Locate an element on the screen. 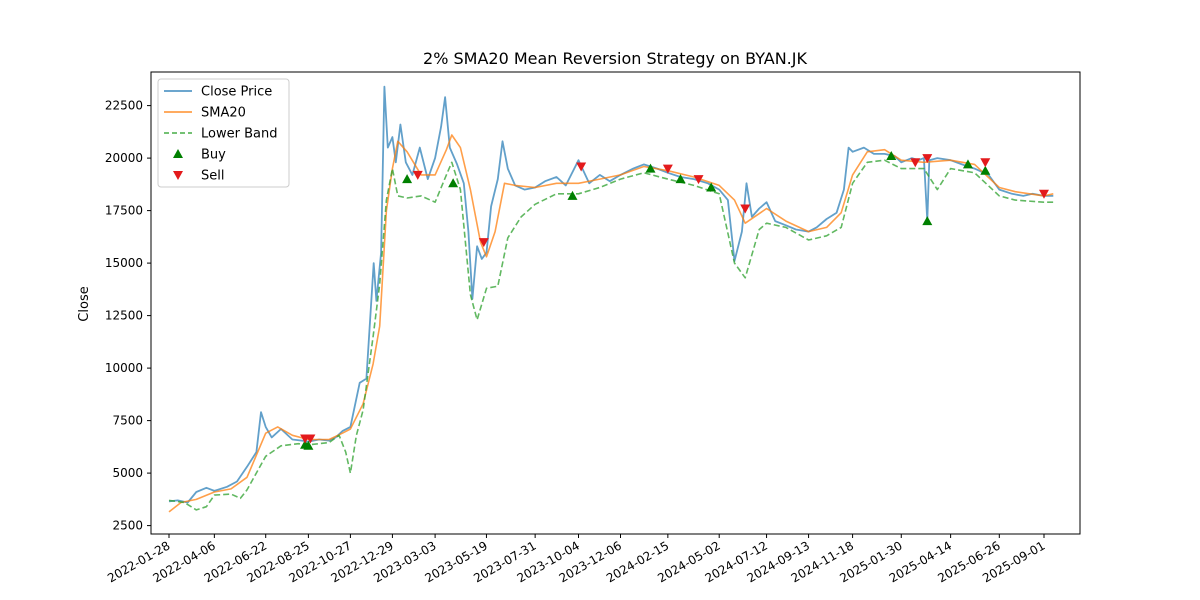  y-axis-label: Close is located at coordinates (84, 303).